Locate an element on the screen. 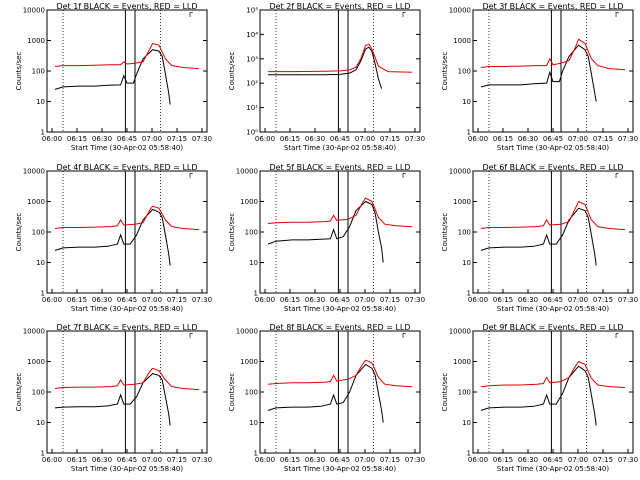 Image resolution: width=640 pixels, height=480 pixels. panel-title: Det 3f BLACK = Events, RED = LLD is located at coordinates (552, 6).